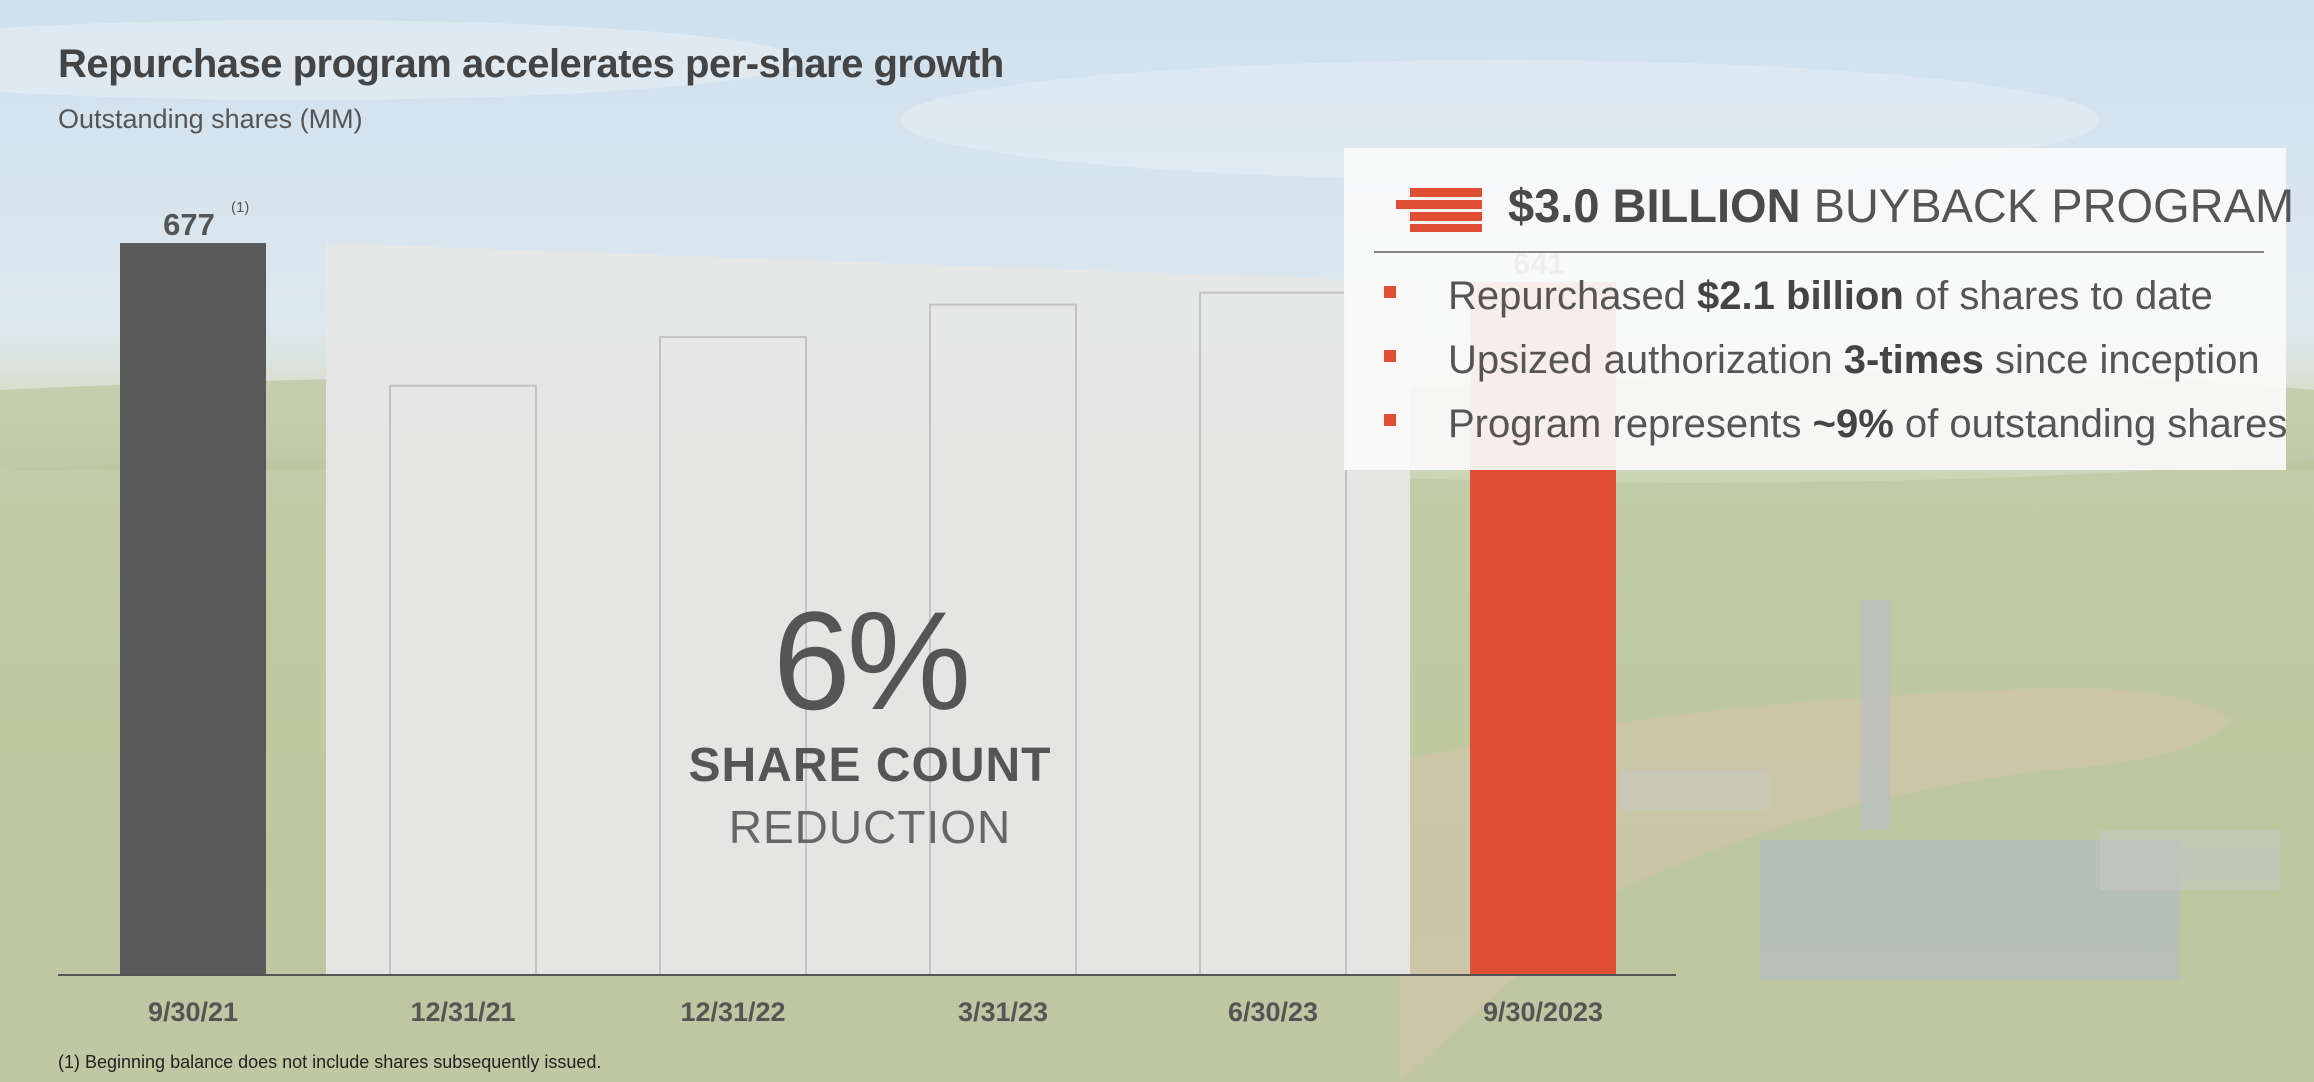 The width and height of the screenshot is (2314, 1082). Describe the element at coordinates (189, 224) in the screenshot. I see `data-label: 677` at that location.